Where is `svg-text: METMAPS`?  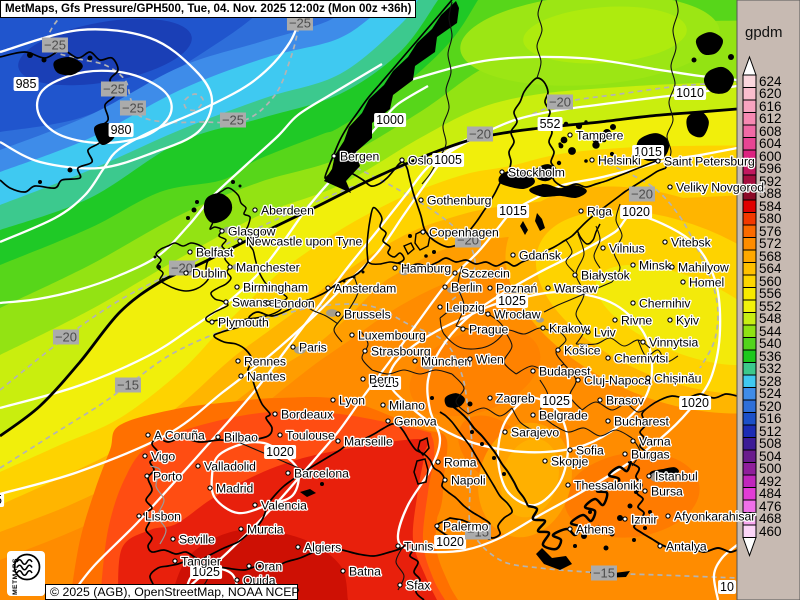 svg-text: METMAPS is located at coordinates (15, 576).